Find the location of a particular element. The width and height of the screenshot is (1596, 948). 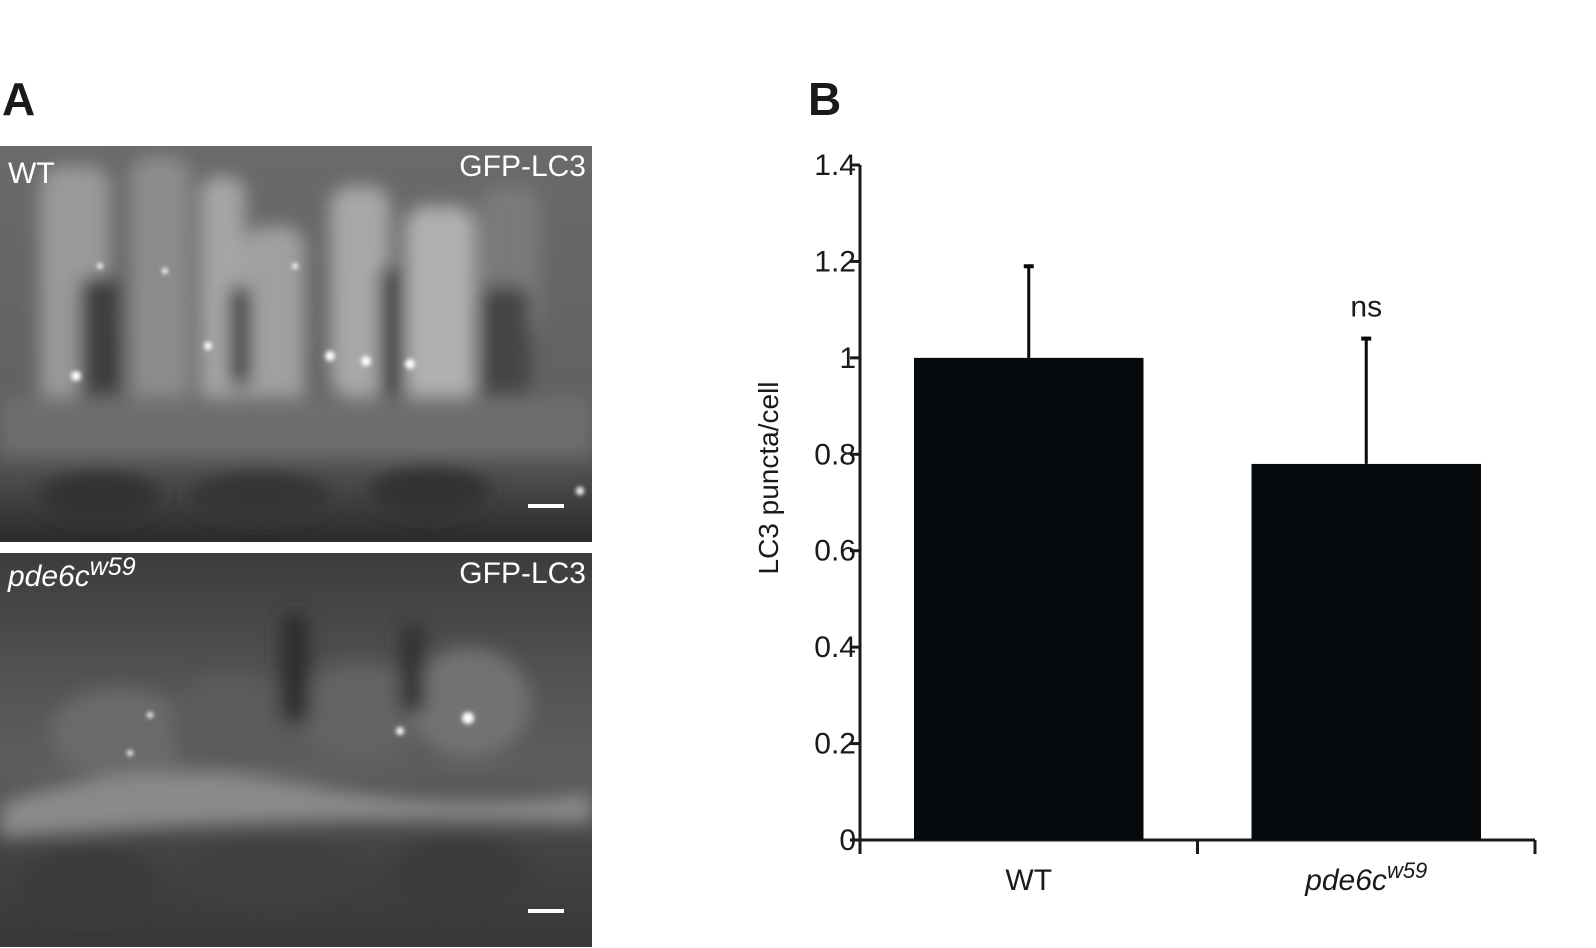

y-tick-label: 0.2 is located at coordinates (835, 744).